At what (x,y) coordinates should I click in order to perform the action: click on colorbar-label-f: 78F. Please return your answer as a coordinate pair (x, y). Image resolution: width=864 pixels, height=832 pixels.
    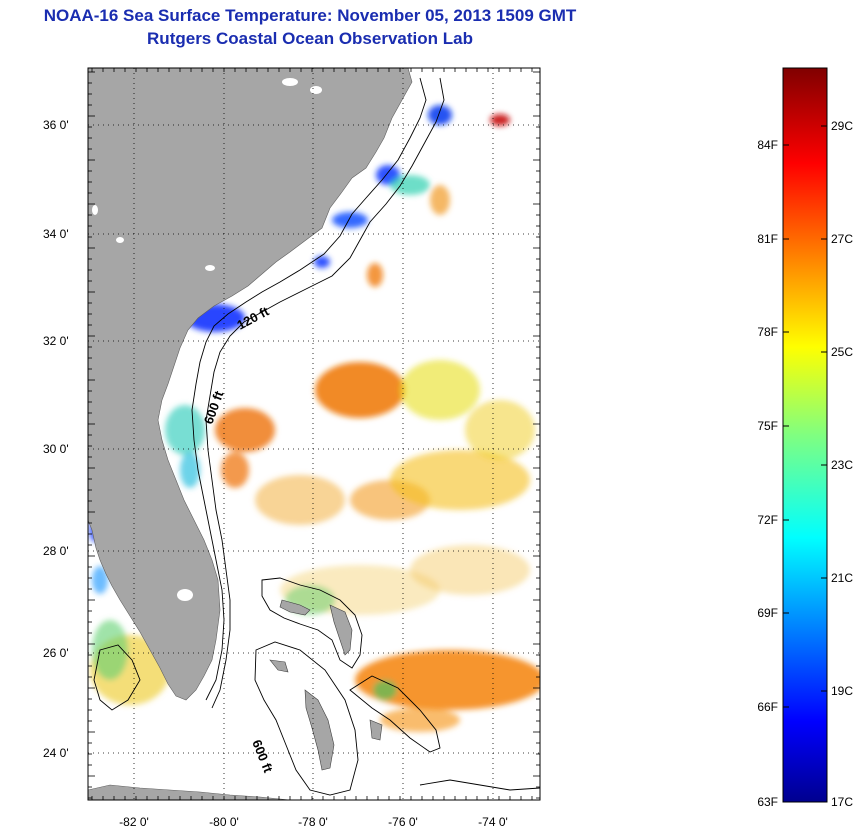
    Looking at the image, I should click on (767, 332).